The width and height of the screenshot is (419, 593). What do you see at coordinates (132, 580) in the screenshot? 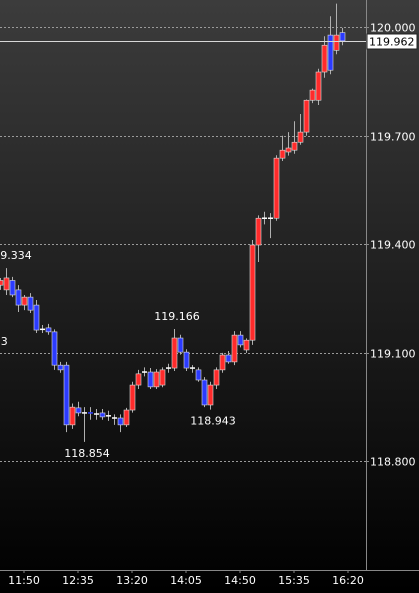
I see `x-tick-label: 13:20` at bounding box center [132, 580].